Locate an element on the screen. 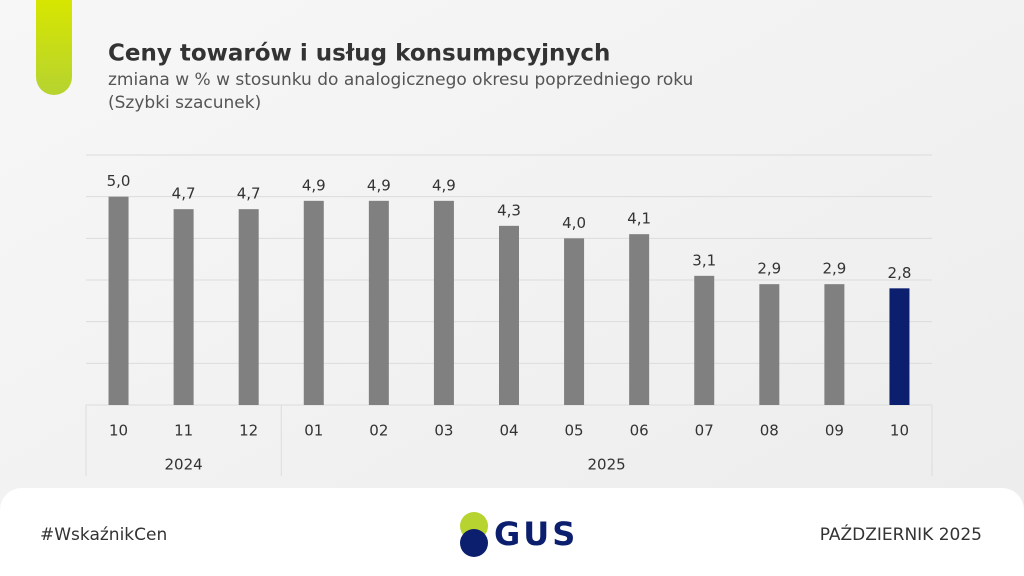  data-label: 2,8 is located at coordinates (900, 273).